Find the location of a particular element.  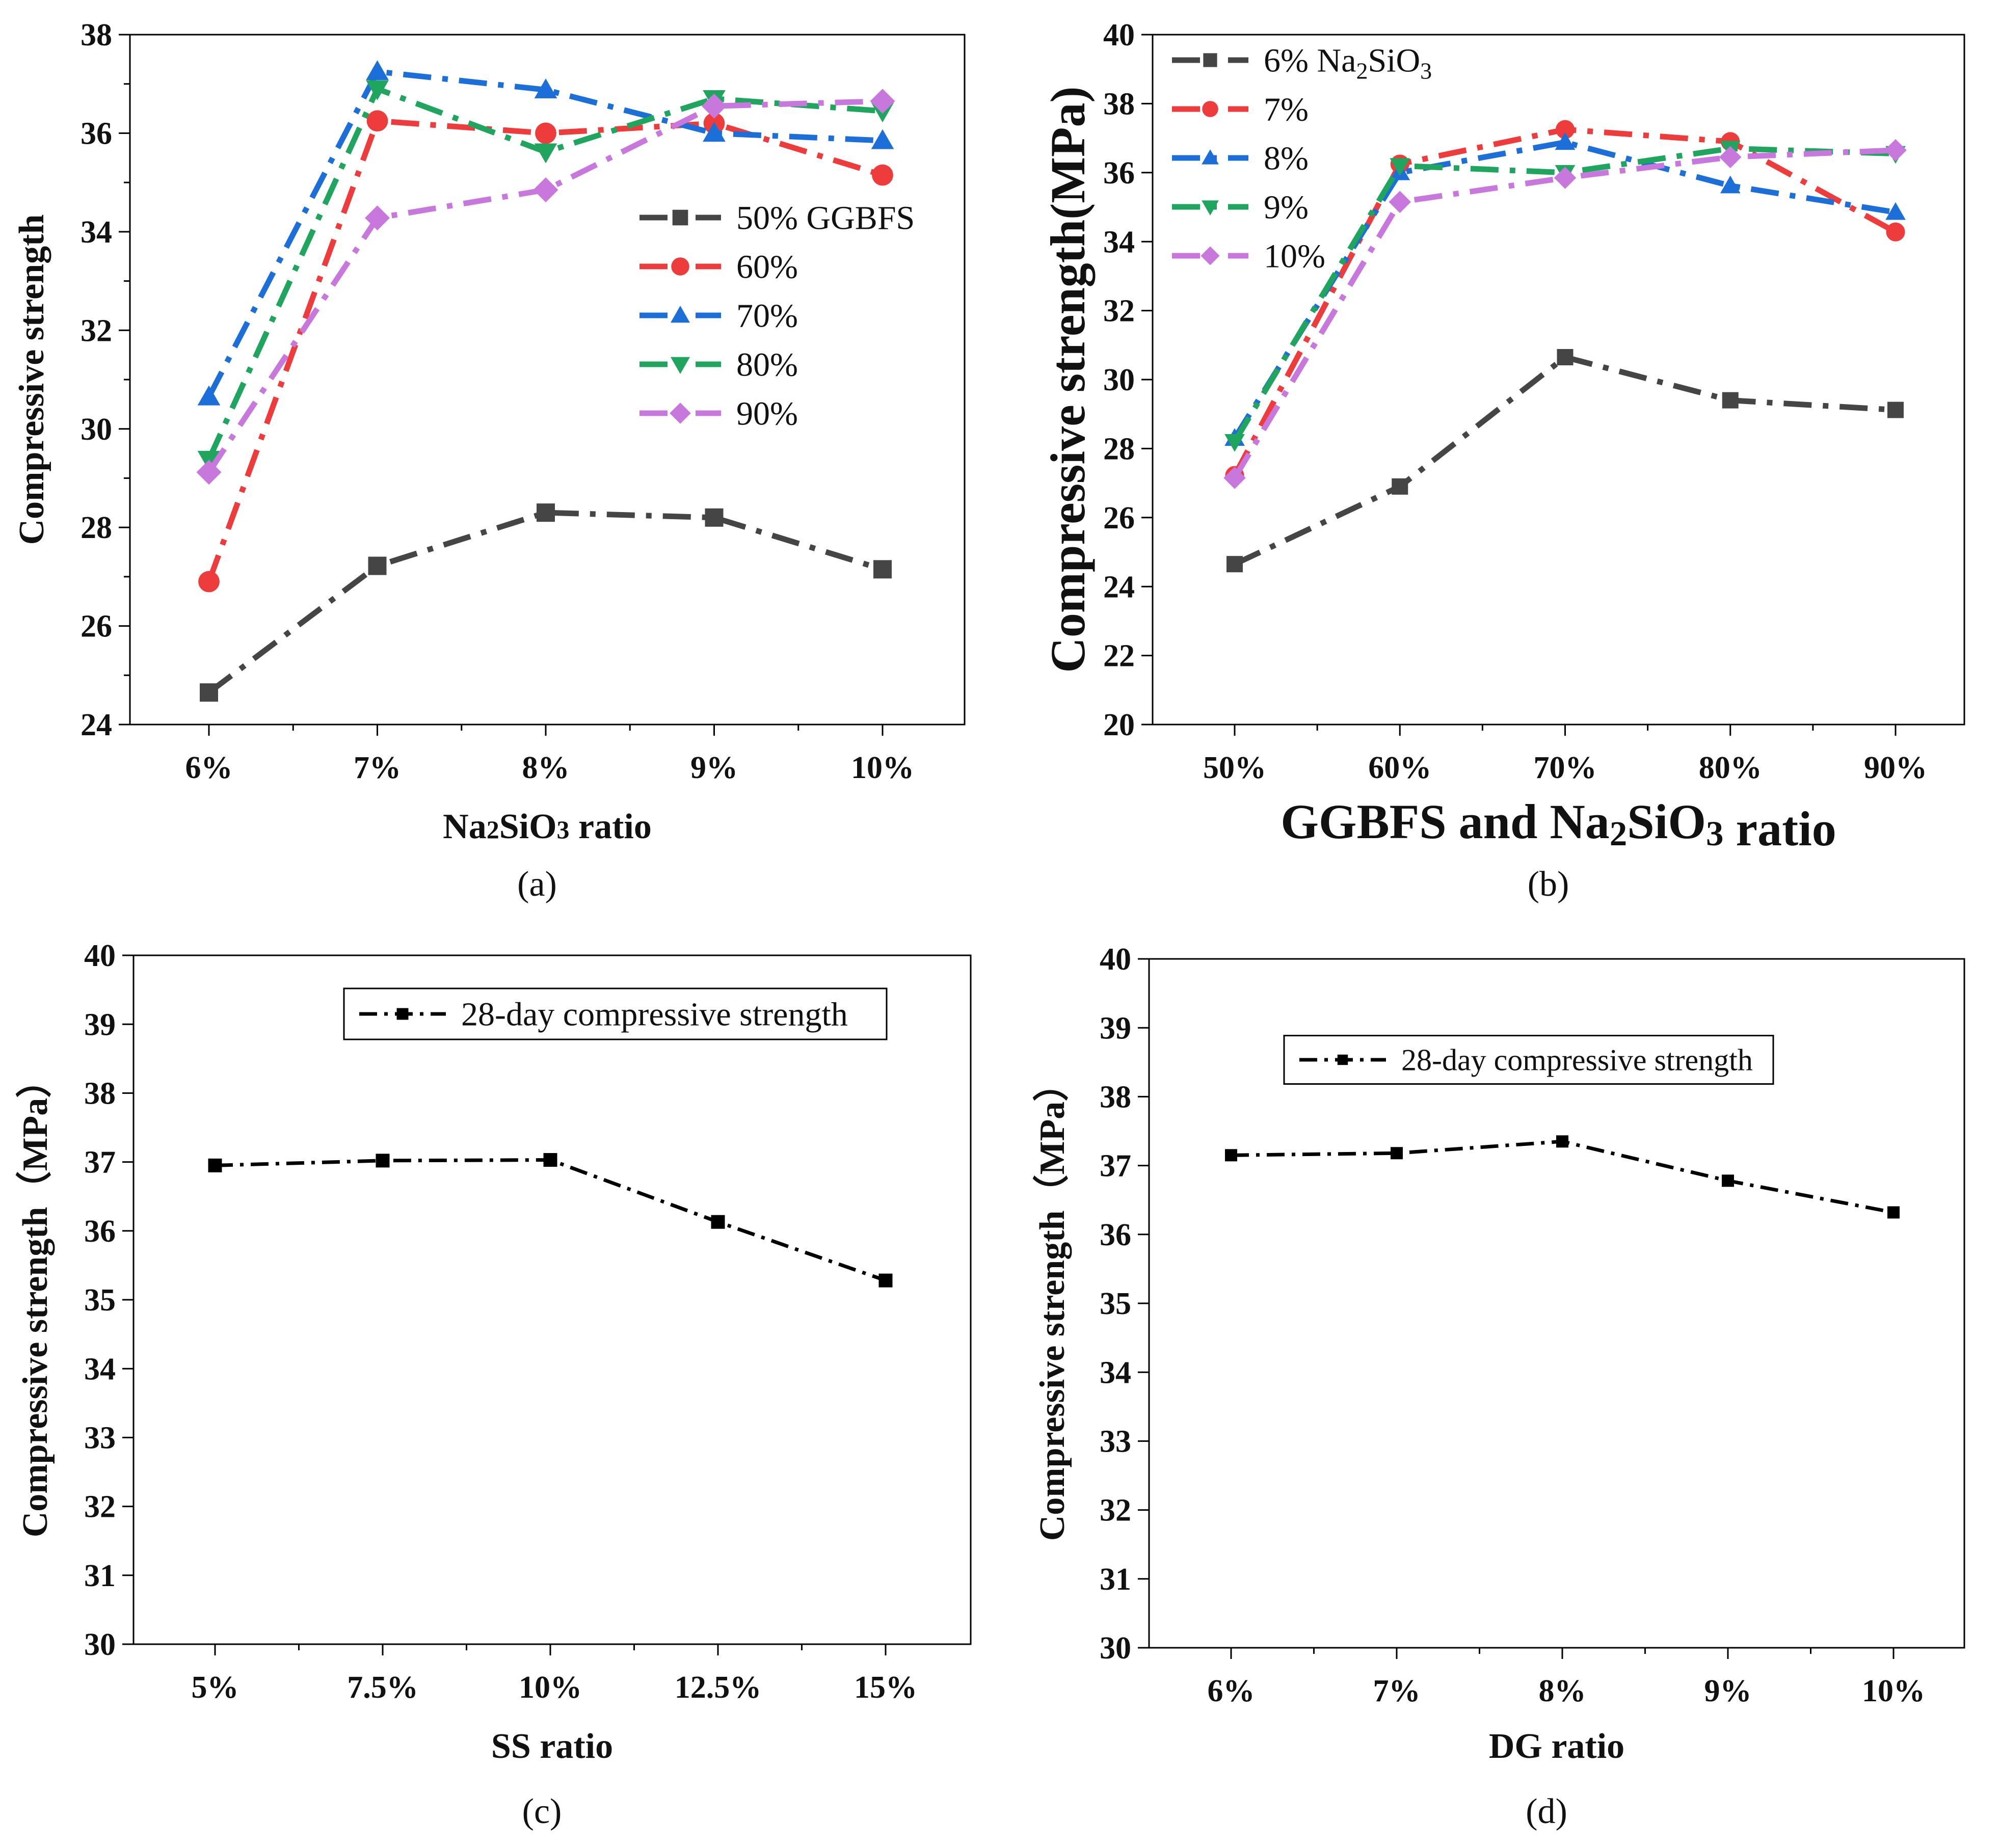

y-tick-label: 39 is located at coordinates (1115, 1028).